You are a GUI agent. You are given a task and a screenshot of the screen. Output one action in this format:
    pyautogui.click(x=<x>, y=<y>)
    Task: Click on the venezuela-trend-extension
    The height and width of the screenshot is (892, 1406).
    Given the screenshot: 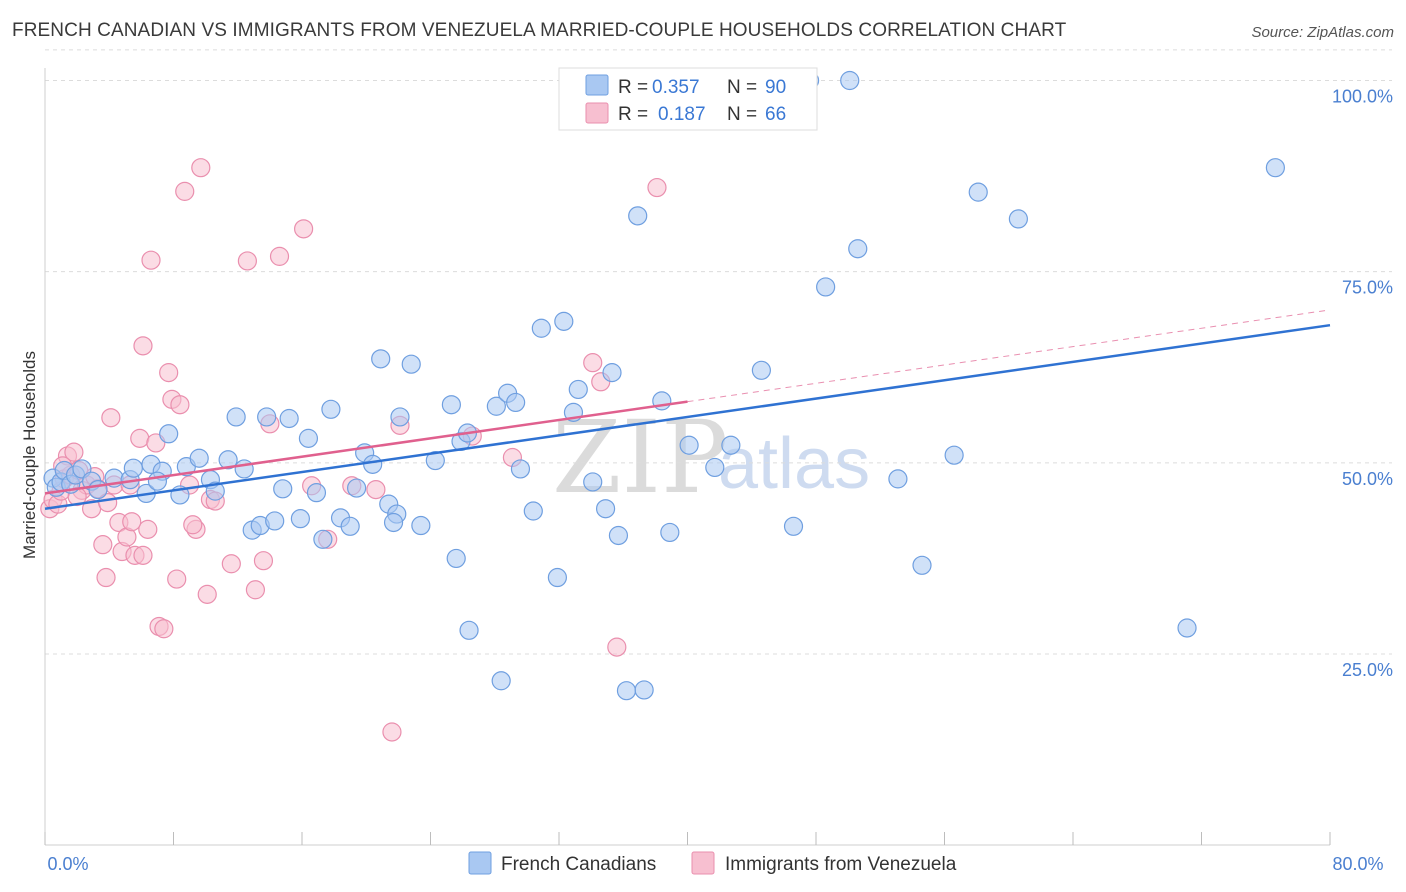 What is the action you would take?
    pyautogui.click(x=1009, y=356)
    